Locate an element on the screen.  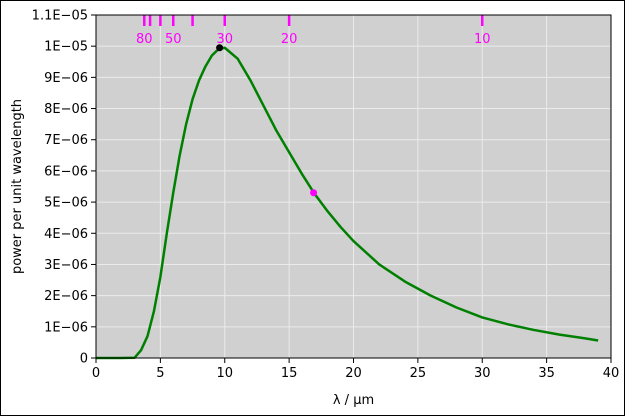
y-axis-label: power per unit wavelength is located at coordinates (17, 186).